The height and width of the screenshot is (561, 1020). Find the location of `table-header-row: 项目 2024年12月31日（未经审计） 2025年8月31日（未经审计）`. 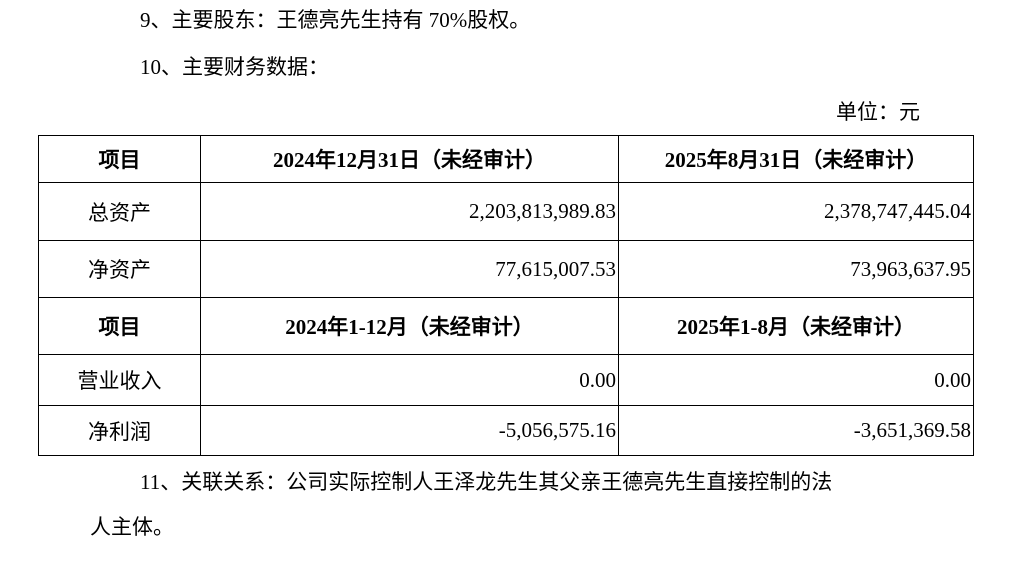

table-header-row: 项目 2024年12月31日（未经审计） 2025年8月31日（未经审计） is located at coordinates (506, 159).